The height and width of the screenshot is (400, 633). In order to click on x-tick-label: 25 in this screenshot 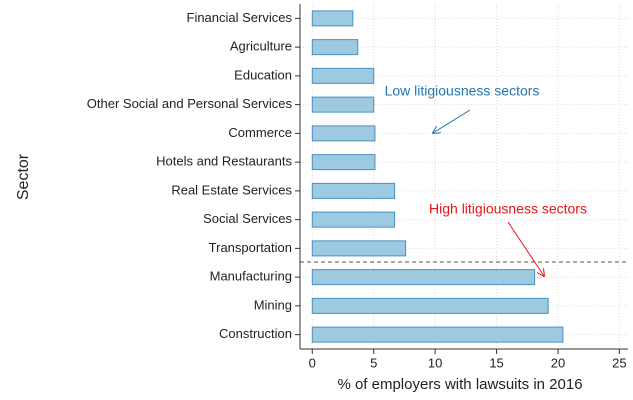, I will do `click(619, 362)`.